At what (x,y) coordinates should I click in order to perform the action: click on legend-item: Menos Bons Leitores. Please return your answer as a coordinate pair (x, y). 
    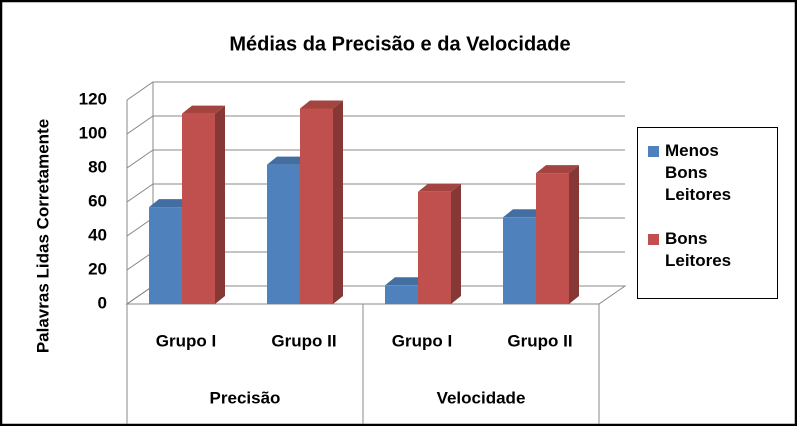
    Looking at the image, I should click on (706, 173).